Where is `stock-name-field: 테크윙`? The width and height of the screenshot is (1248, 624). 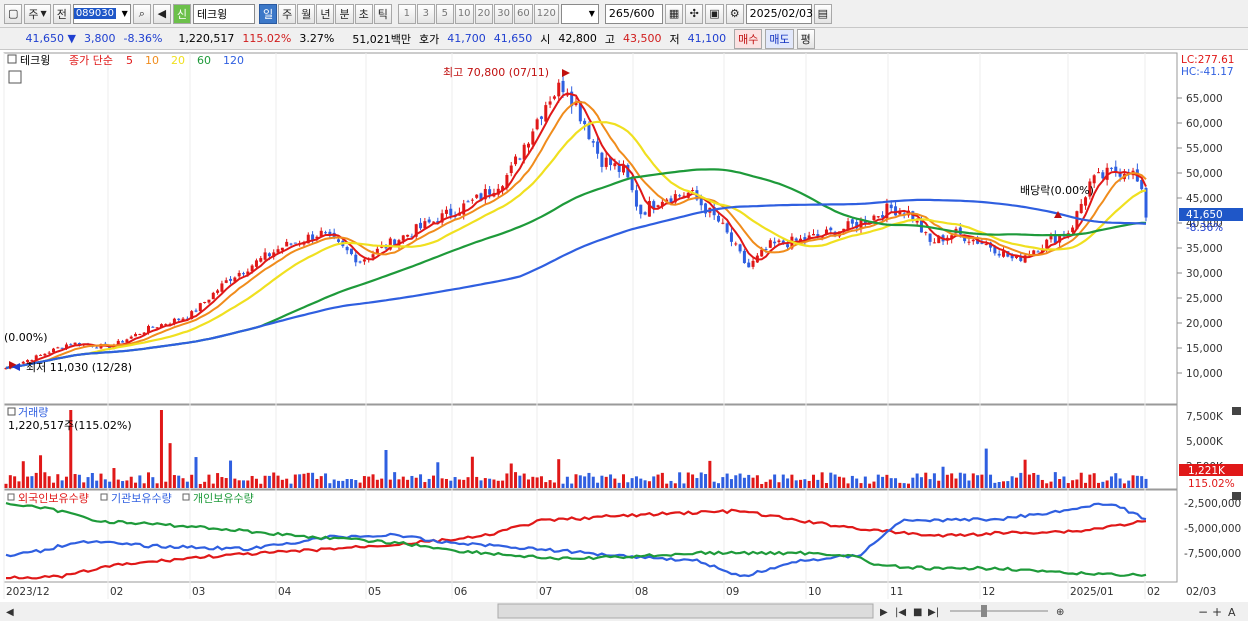 stock-name-field: 테크윙 is located at coordinates (223, 13).